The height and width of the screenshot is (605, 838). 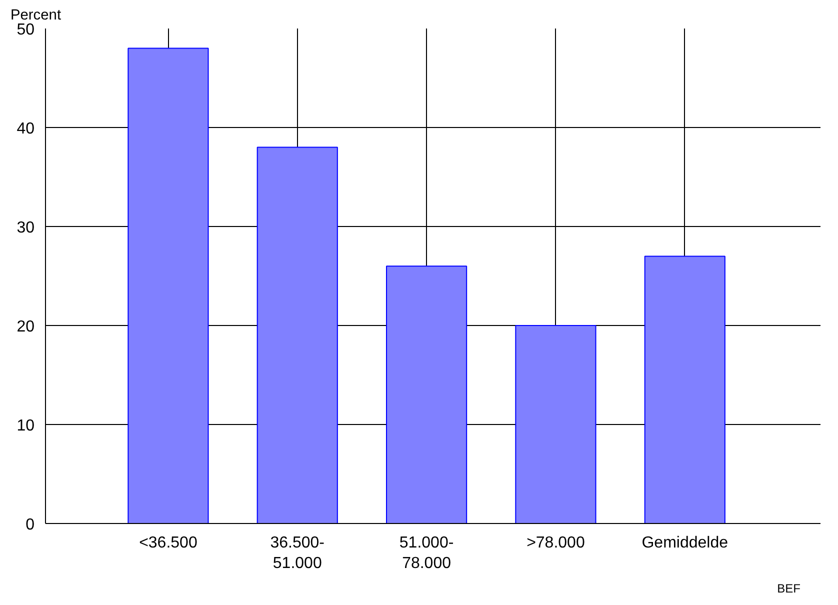 I want to click on x-tick-label: 36.500-51.000, so click(x=297, y=553).